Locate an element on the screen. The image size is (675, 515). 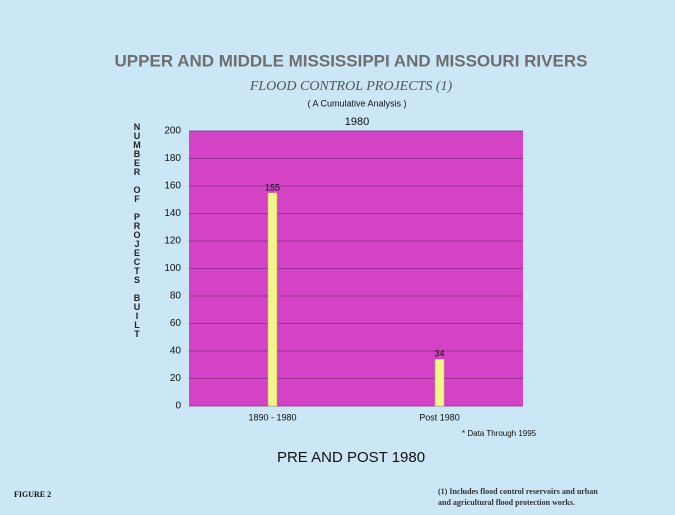
y-tick-label: 180 is located at coordinates (172, 158).